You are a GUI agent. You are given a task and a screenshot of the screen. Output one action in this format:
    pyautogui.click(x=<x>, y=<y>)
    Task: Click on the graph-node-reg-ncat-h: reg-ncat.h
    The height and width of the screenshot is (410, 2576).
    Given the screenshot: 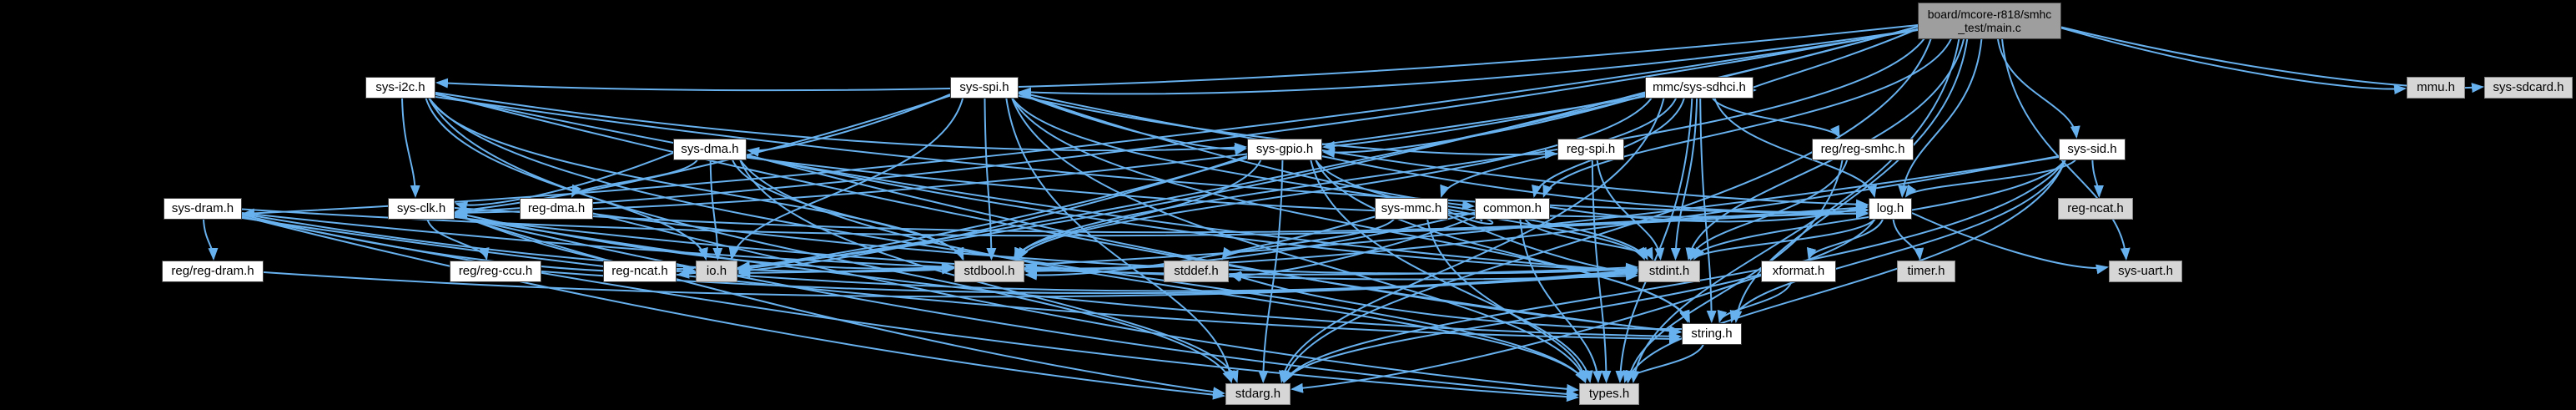 What is the action you would take?
    pyautogui.click(x=640, y=271)
    